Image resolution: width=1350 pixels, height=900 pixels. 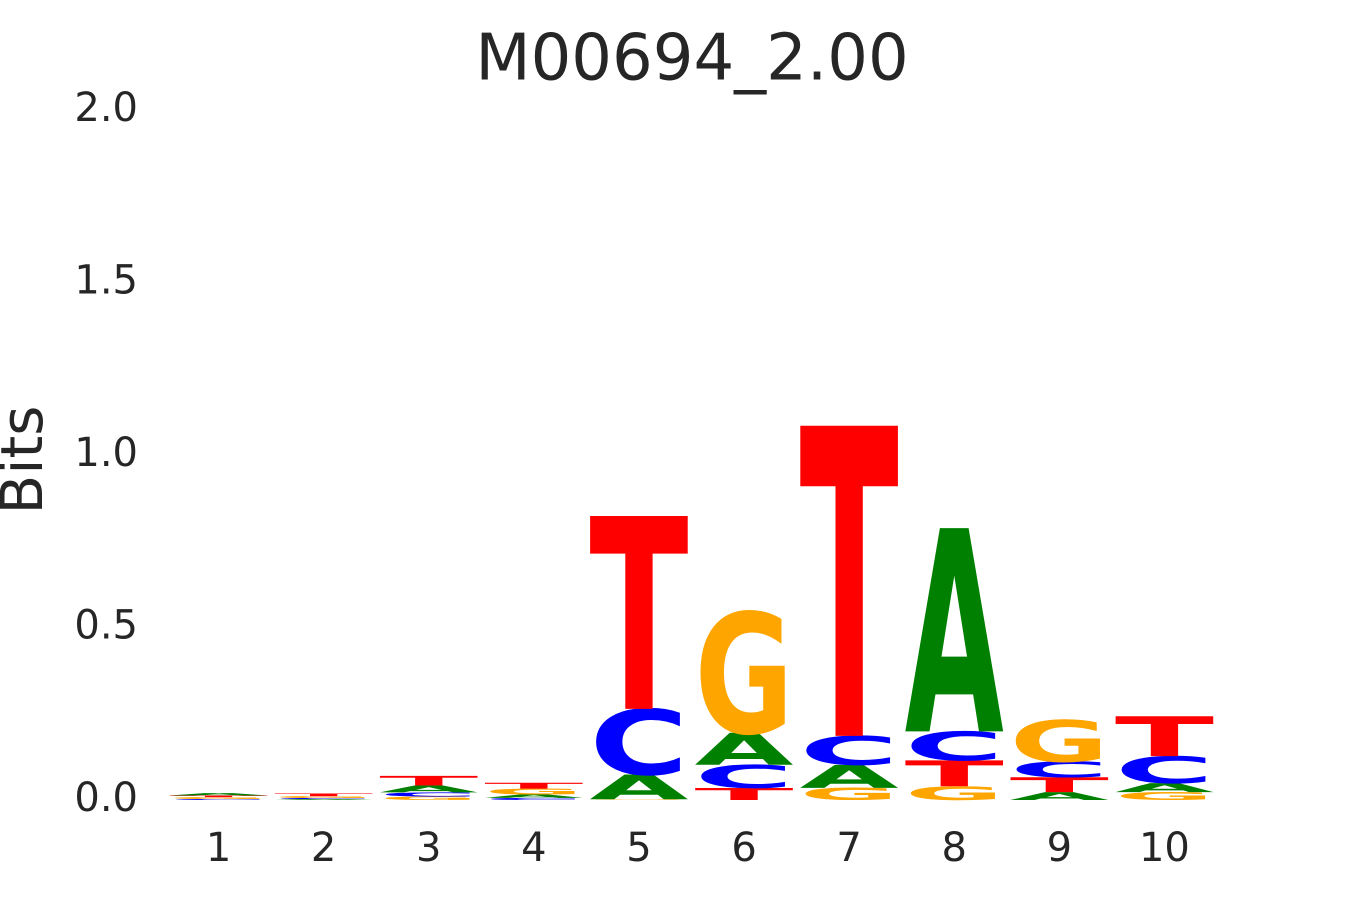 I want to click on x-tick-label: 6, so click(x=743, y=848).